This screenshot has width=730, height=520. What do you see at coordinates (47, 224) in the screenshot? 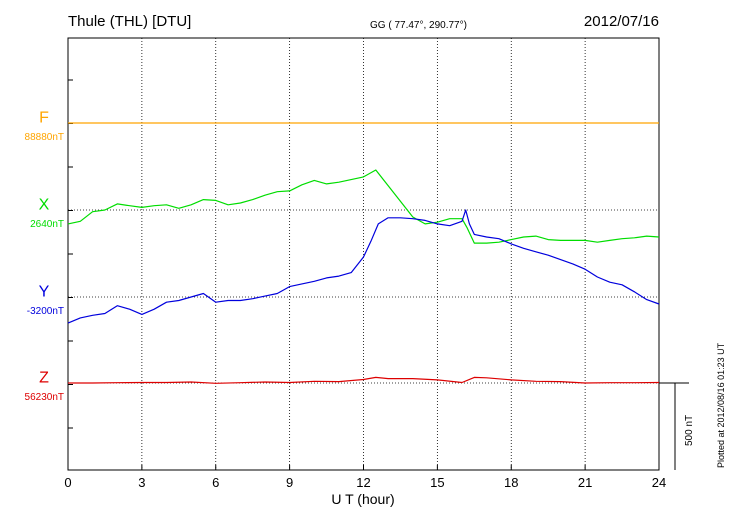
I see `series-x-baseline: 2640nT` at bounding box center [47, 224].